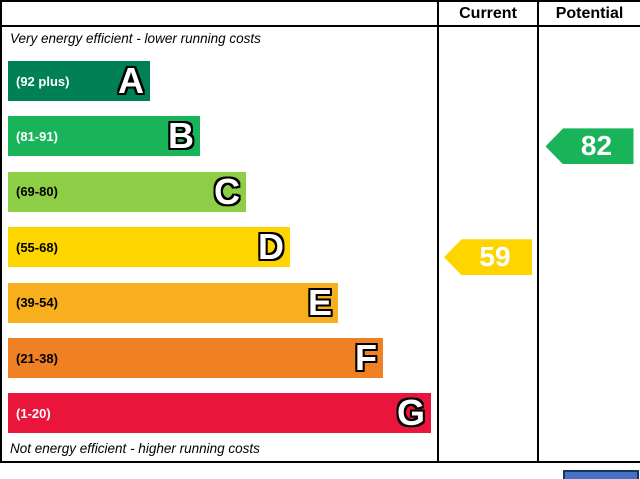 The width and height of the screenshot is (640, 479). Describe the element at coordinates (1, 231) in the screenshot. I see `chart-left-border` at that location.